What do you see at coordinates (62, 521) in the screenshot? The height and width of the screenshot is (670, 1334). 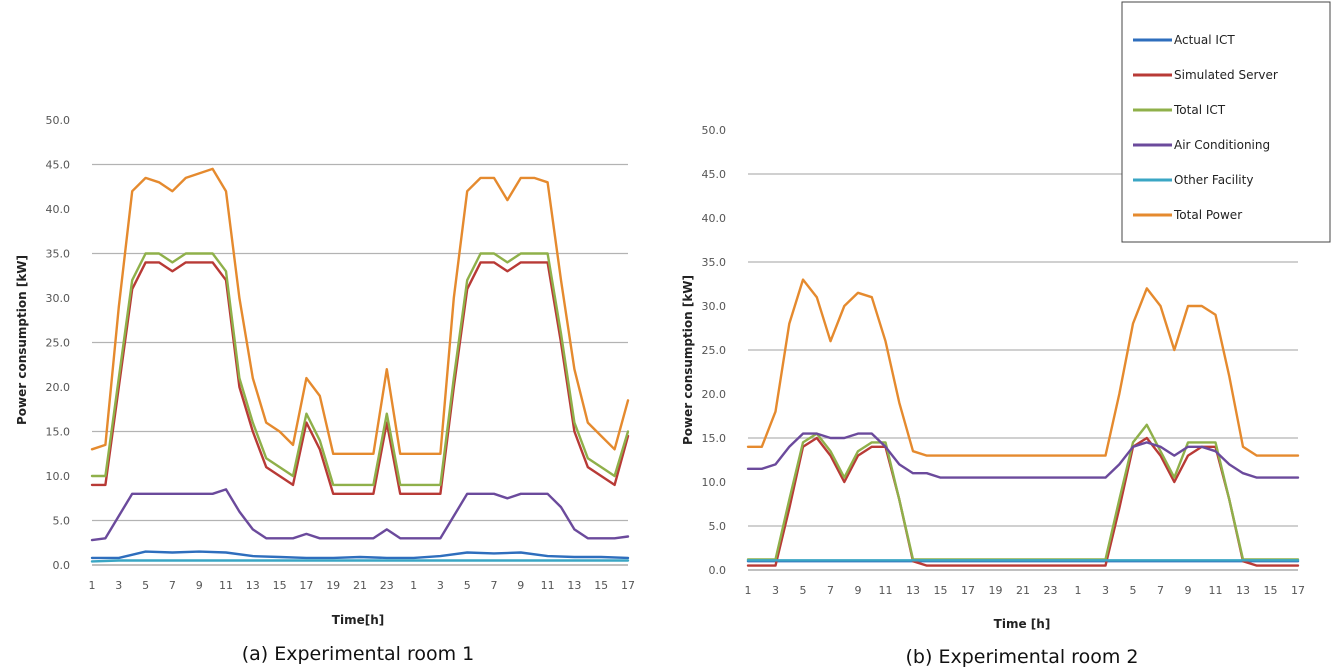 I see `chart-a-y-tick-label: 5.0` at bounding box center [62, 521].